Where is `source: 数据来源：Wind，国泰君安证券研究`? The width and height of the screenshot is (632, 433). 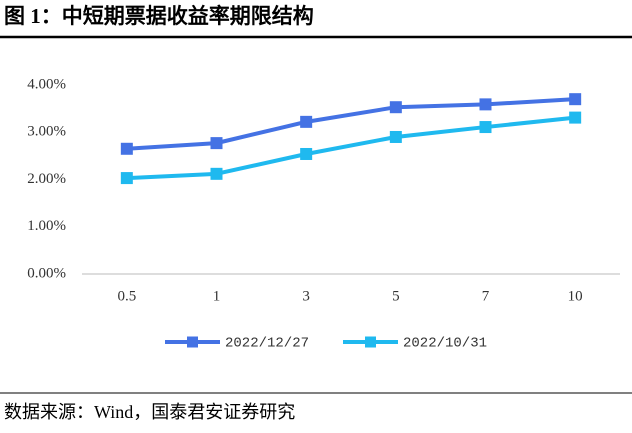
source: 数据来源：Wind，国泰君安证券研究 is located at coordinates (149, 412).